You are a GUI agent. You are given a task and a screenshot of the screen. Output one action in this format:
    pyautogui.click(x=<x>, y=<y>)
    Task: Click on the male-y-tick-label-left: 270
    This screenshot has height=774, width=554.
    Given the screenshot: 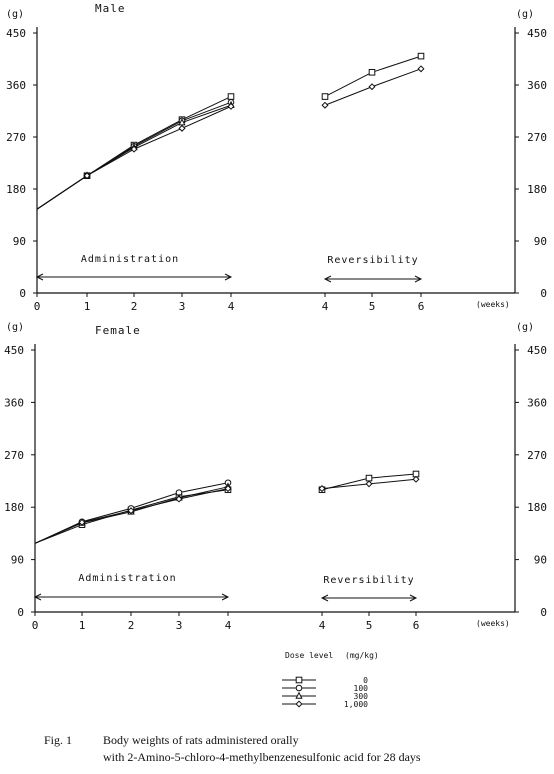 What is the action you would take?
    pyautogui.click(x=16, y=137)
    